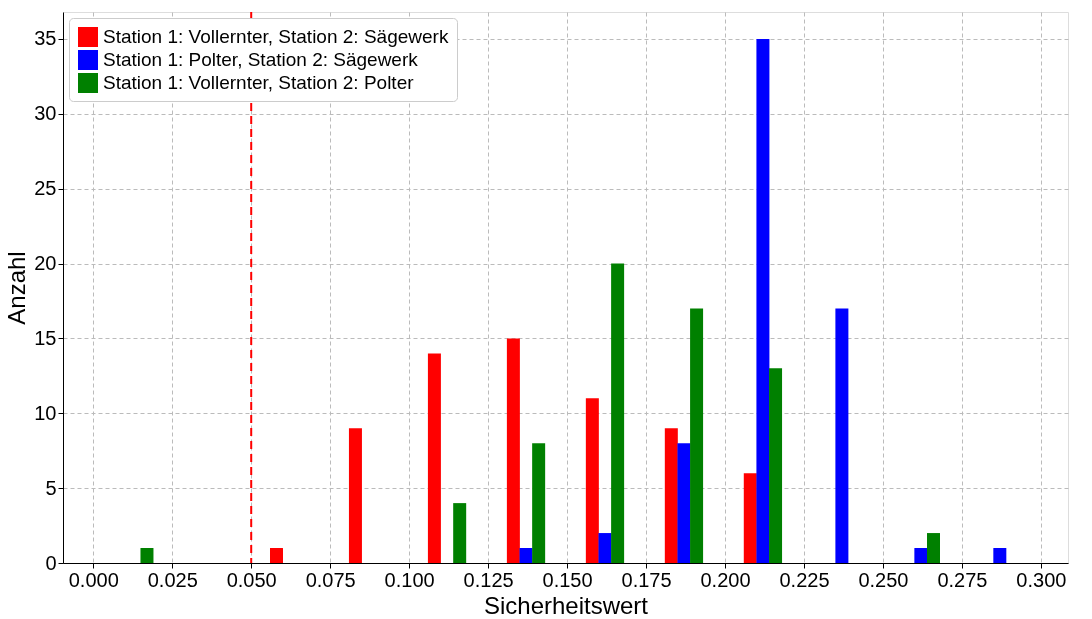 Image resolution: width=1092 pixels, height=619 pixels. I want to click on y-tick-label: 25, so click(45, 188).